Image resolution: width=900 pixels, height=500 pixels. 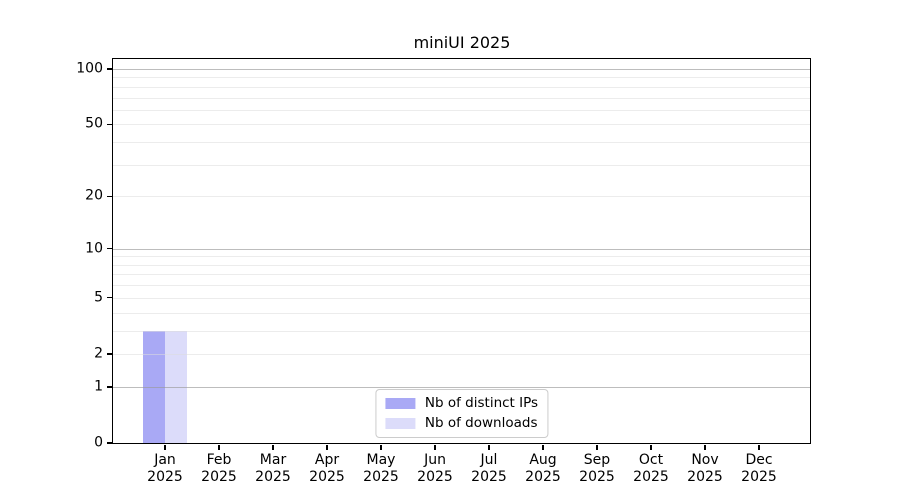 I want to click on chart-title: miniUI 2025, so click(x=462, y=42).